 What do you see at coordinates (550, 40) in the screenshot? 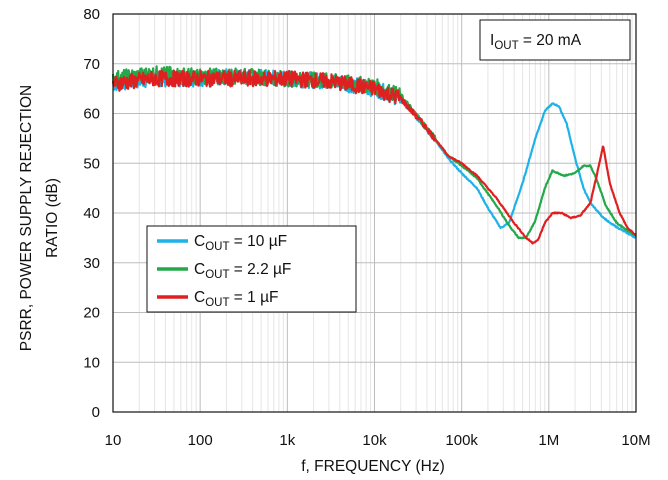
I see `annotation-rest: = 20 mA` at bounding box center [550, 40].